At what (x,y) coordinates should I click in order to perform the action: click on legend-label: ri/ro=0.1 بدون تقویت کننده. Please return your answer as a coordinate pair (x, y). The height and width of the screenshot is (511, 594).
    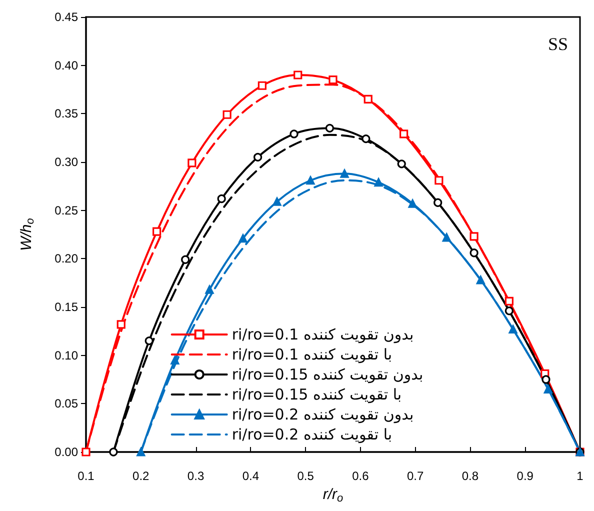
    Looking at the image, I should click on (323, 335).